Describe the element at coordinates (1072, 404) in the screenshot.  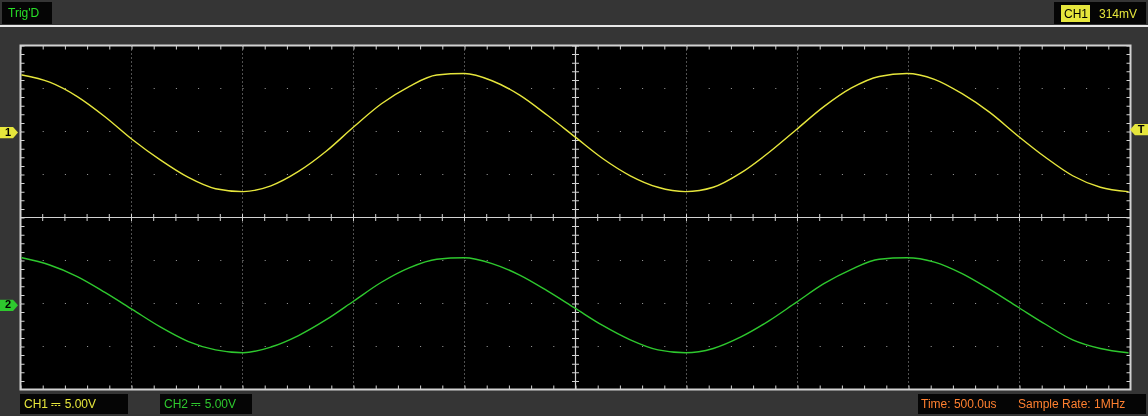
I see `text: Sample Rate: 1MHz` at that location.